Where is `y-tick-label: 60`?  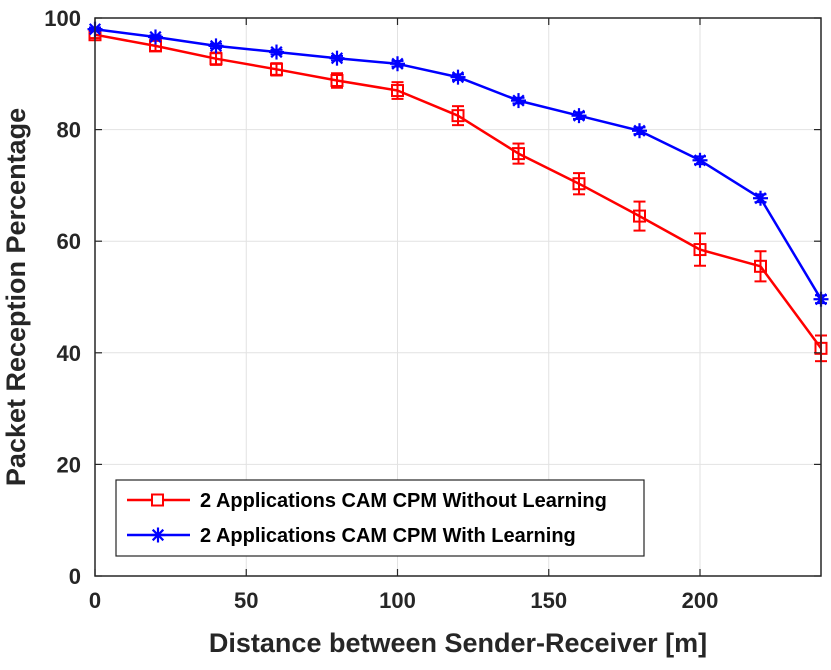
y-tick-label: 60 is located at coordinates (69, 241).